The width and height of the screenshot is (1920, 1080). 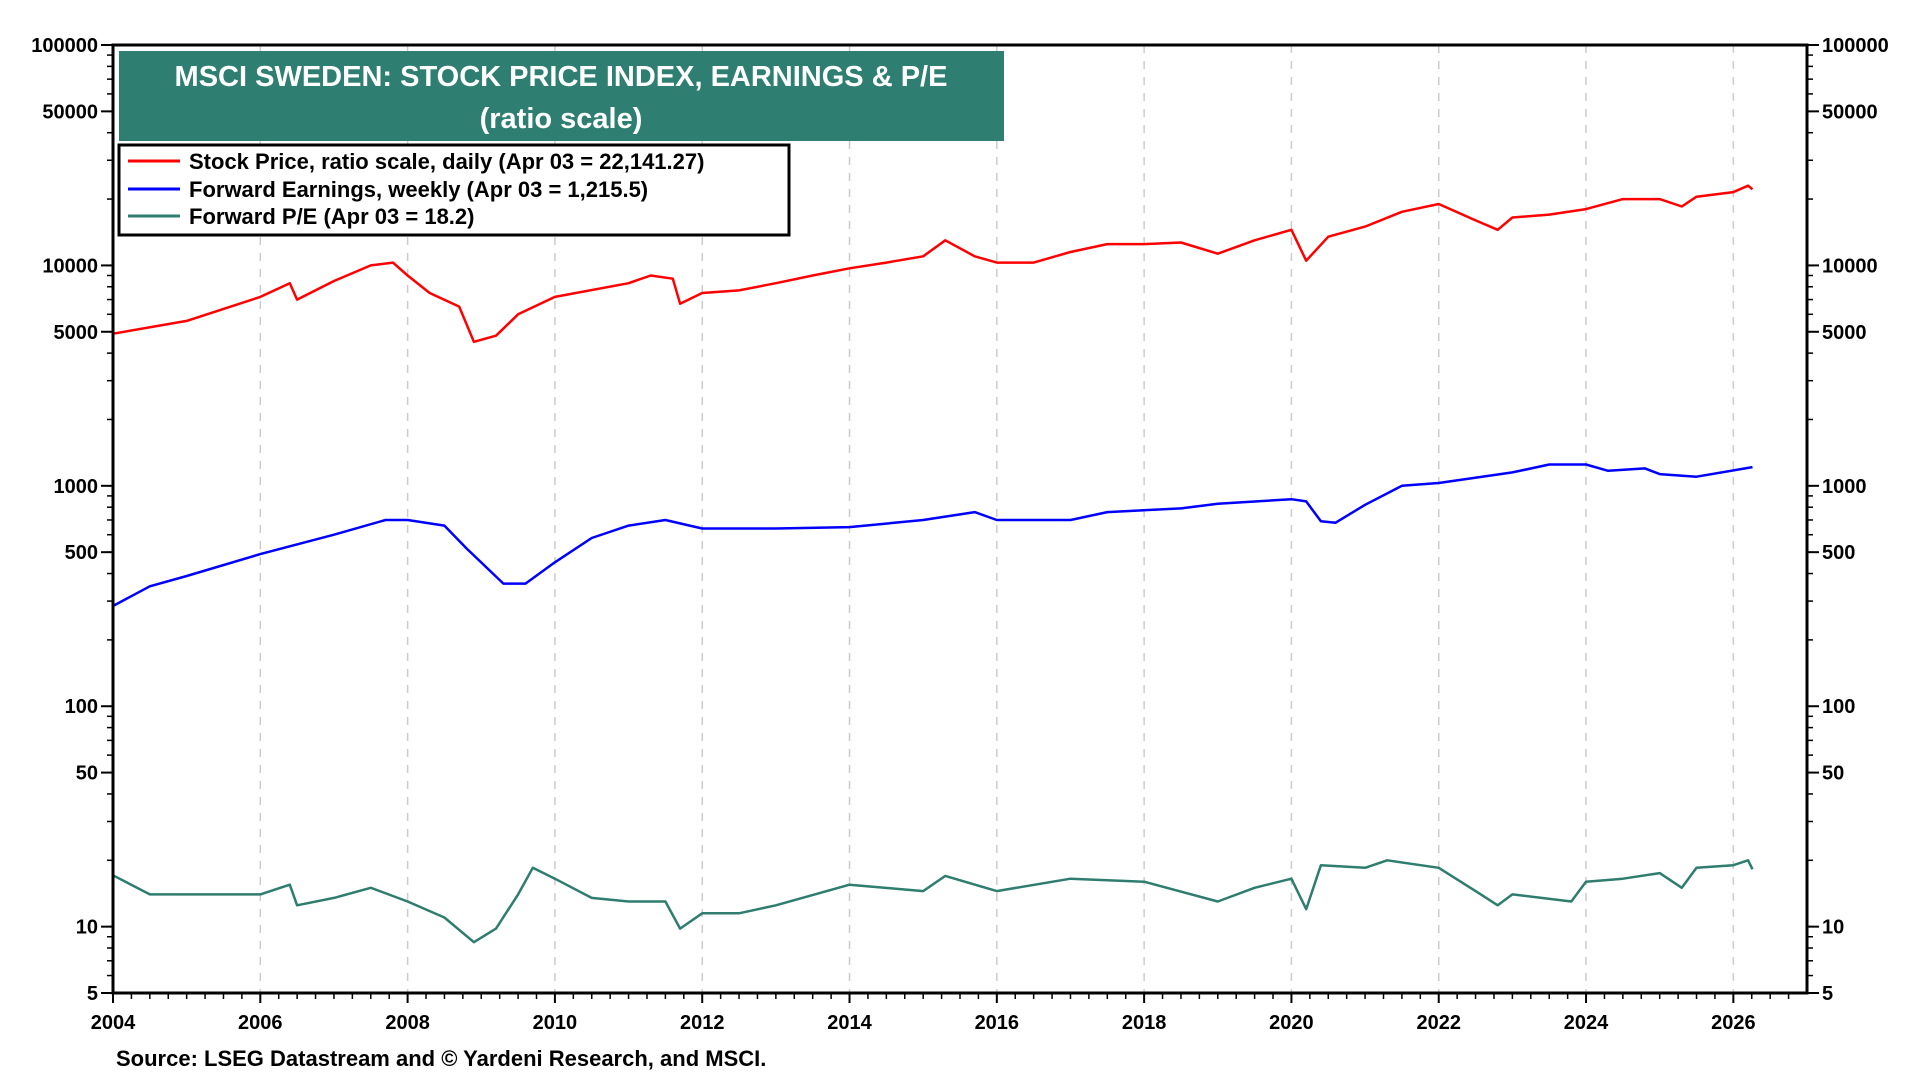 What do you see at coordinates (87, 774) in the screenshot?
I see `y-tick-label-left: 50` at bounding box center [87, 774].